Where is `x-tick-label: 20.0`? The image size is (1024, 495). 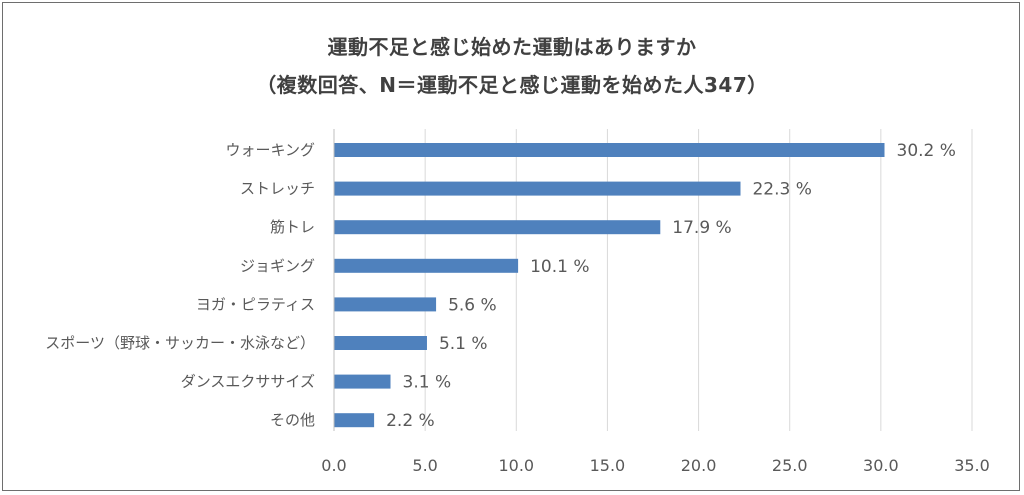 x-tick-label: 20.0 is located at coordinates (699, 465).